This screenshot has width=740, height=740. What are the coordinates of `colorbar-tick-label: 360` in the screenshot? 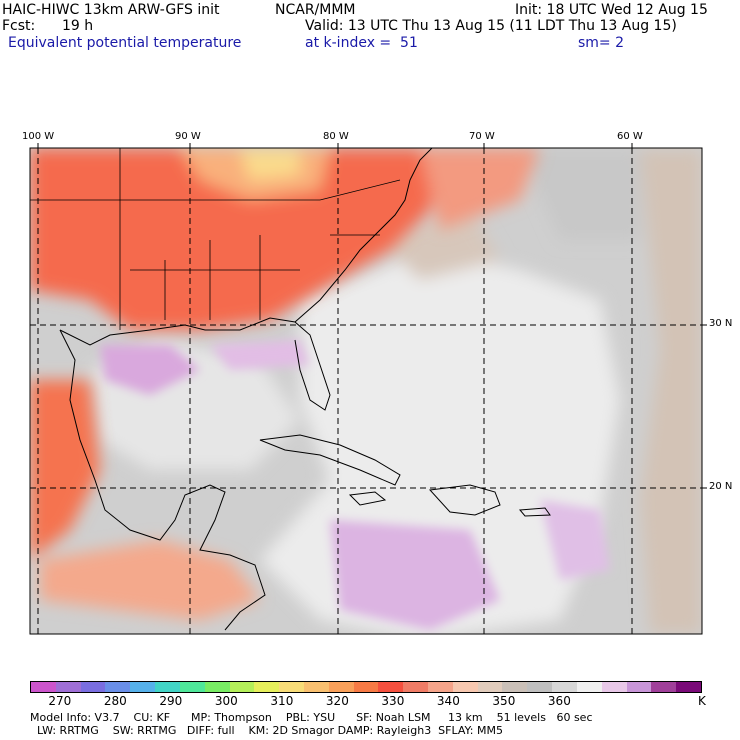 It's located at (559, 701).